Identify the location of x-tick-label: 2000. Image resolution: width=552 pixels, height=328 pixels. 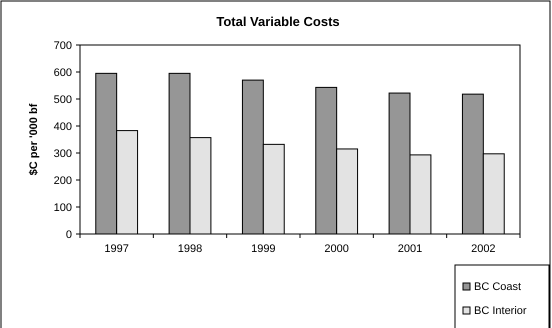
(336, 249).